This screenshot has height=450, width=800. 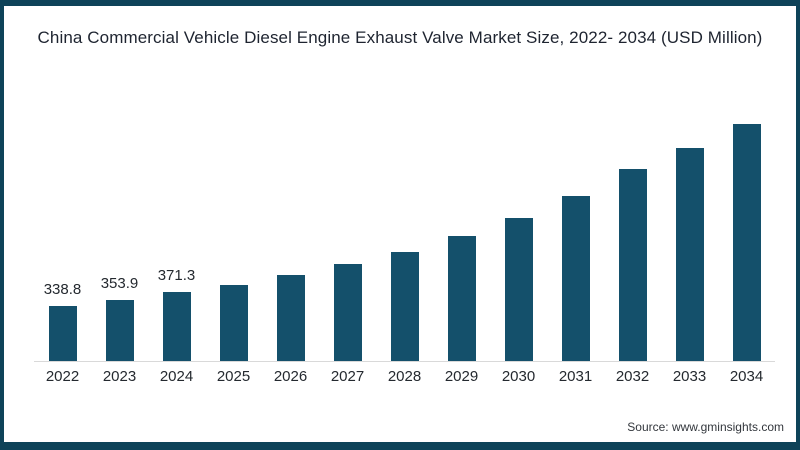 I want to click on bar-2030, so click(x=518, y=289).